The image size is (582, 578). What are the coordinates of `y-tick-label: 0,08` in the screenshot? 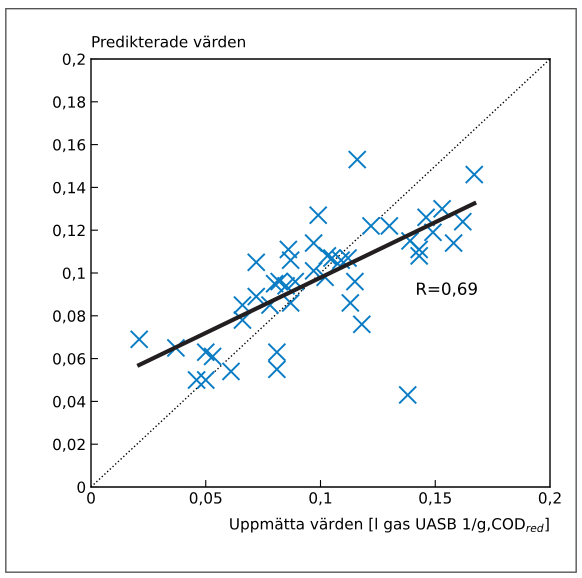 It's located at (69, 317).